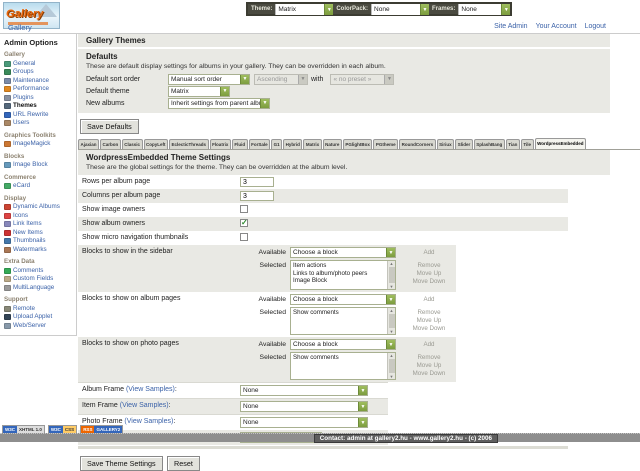 This screenshot has width=640, height=471. I want to click on gallery-logo: Gallery, so click(31, 15).